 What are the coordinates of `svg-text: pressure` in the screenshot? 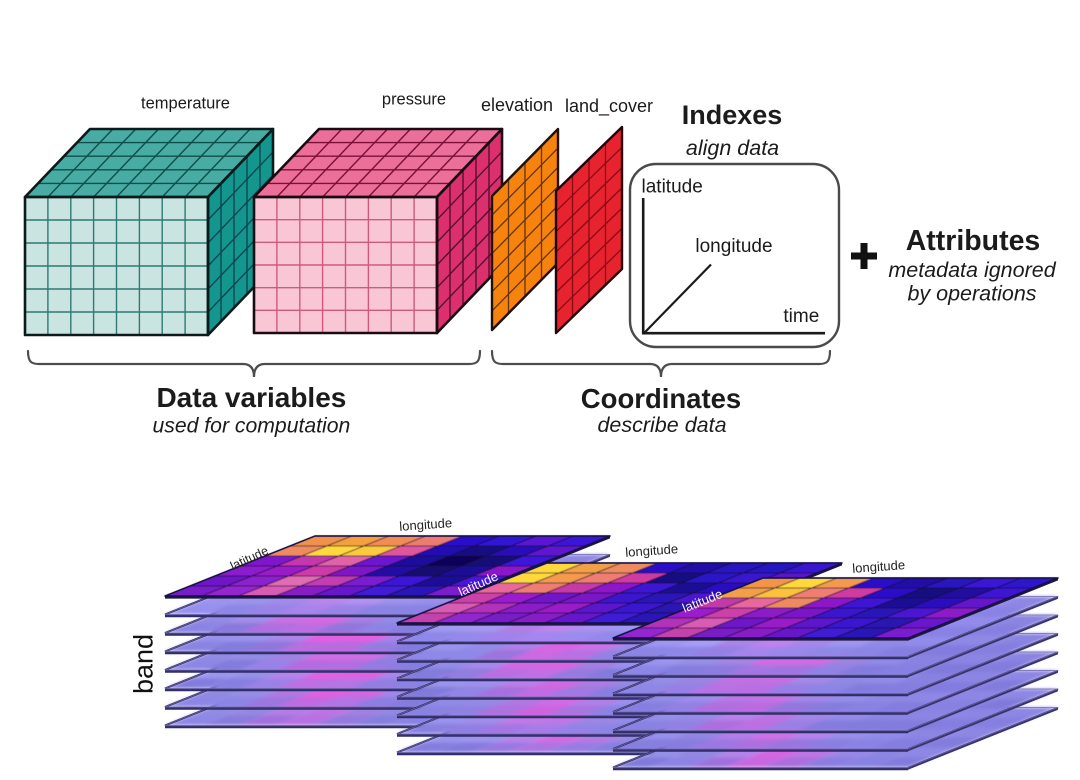 It's located at (414, 100).